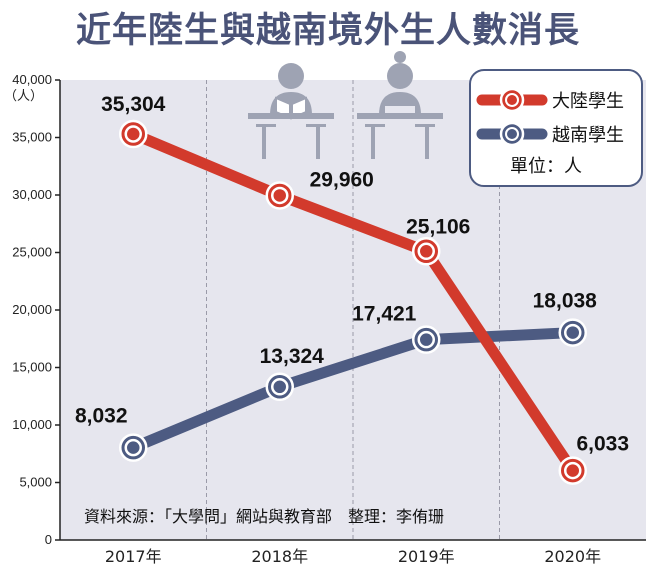 The height and width of the screenshot is (568, 656). I want to click on y-tick-label: 40,000, so click(32, 79).